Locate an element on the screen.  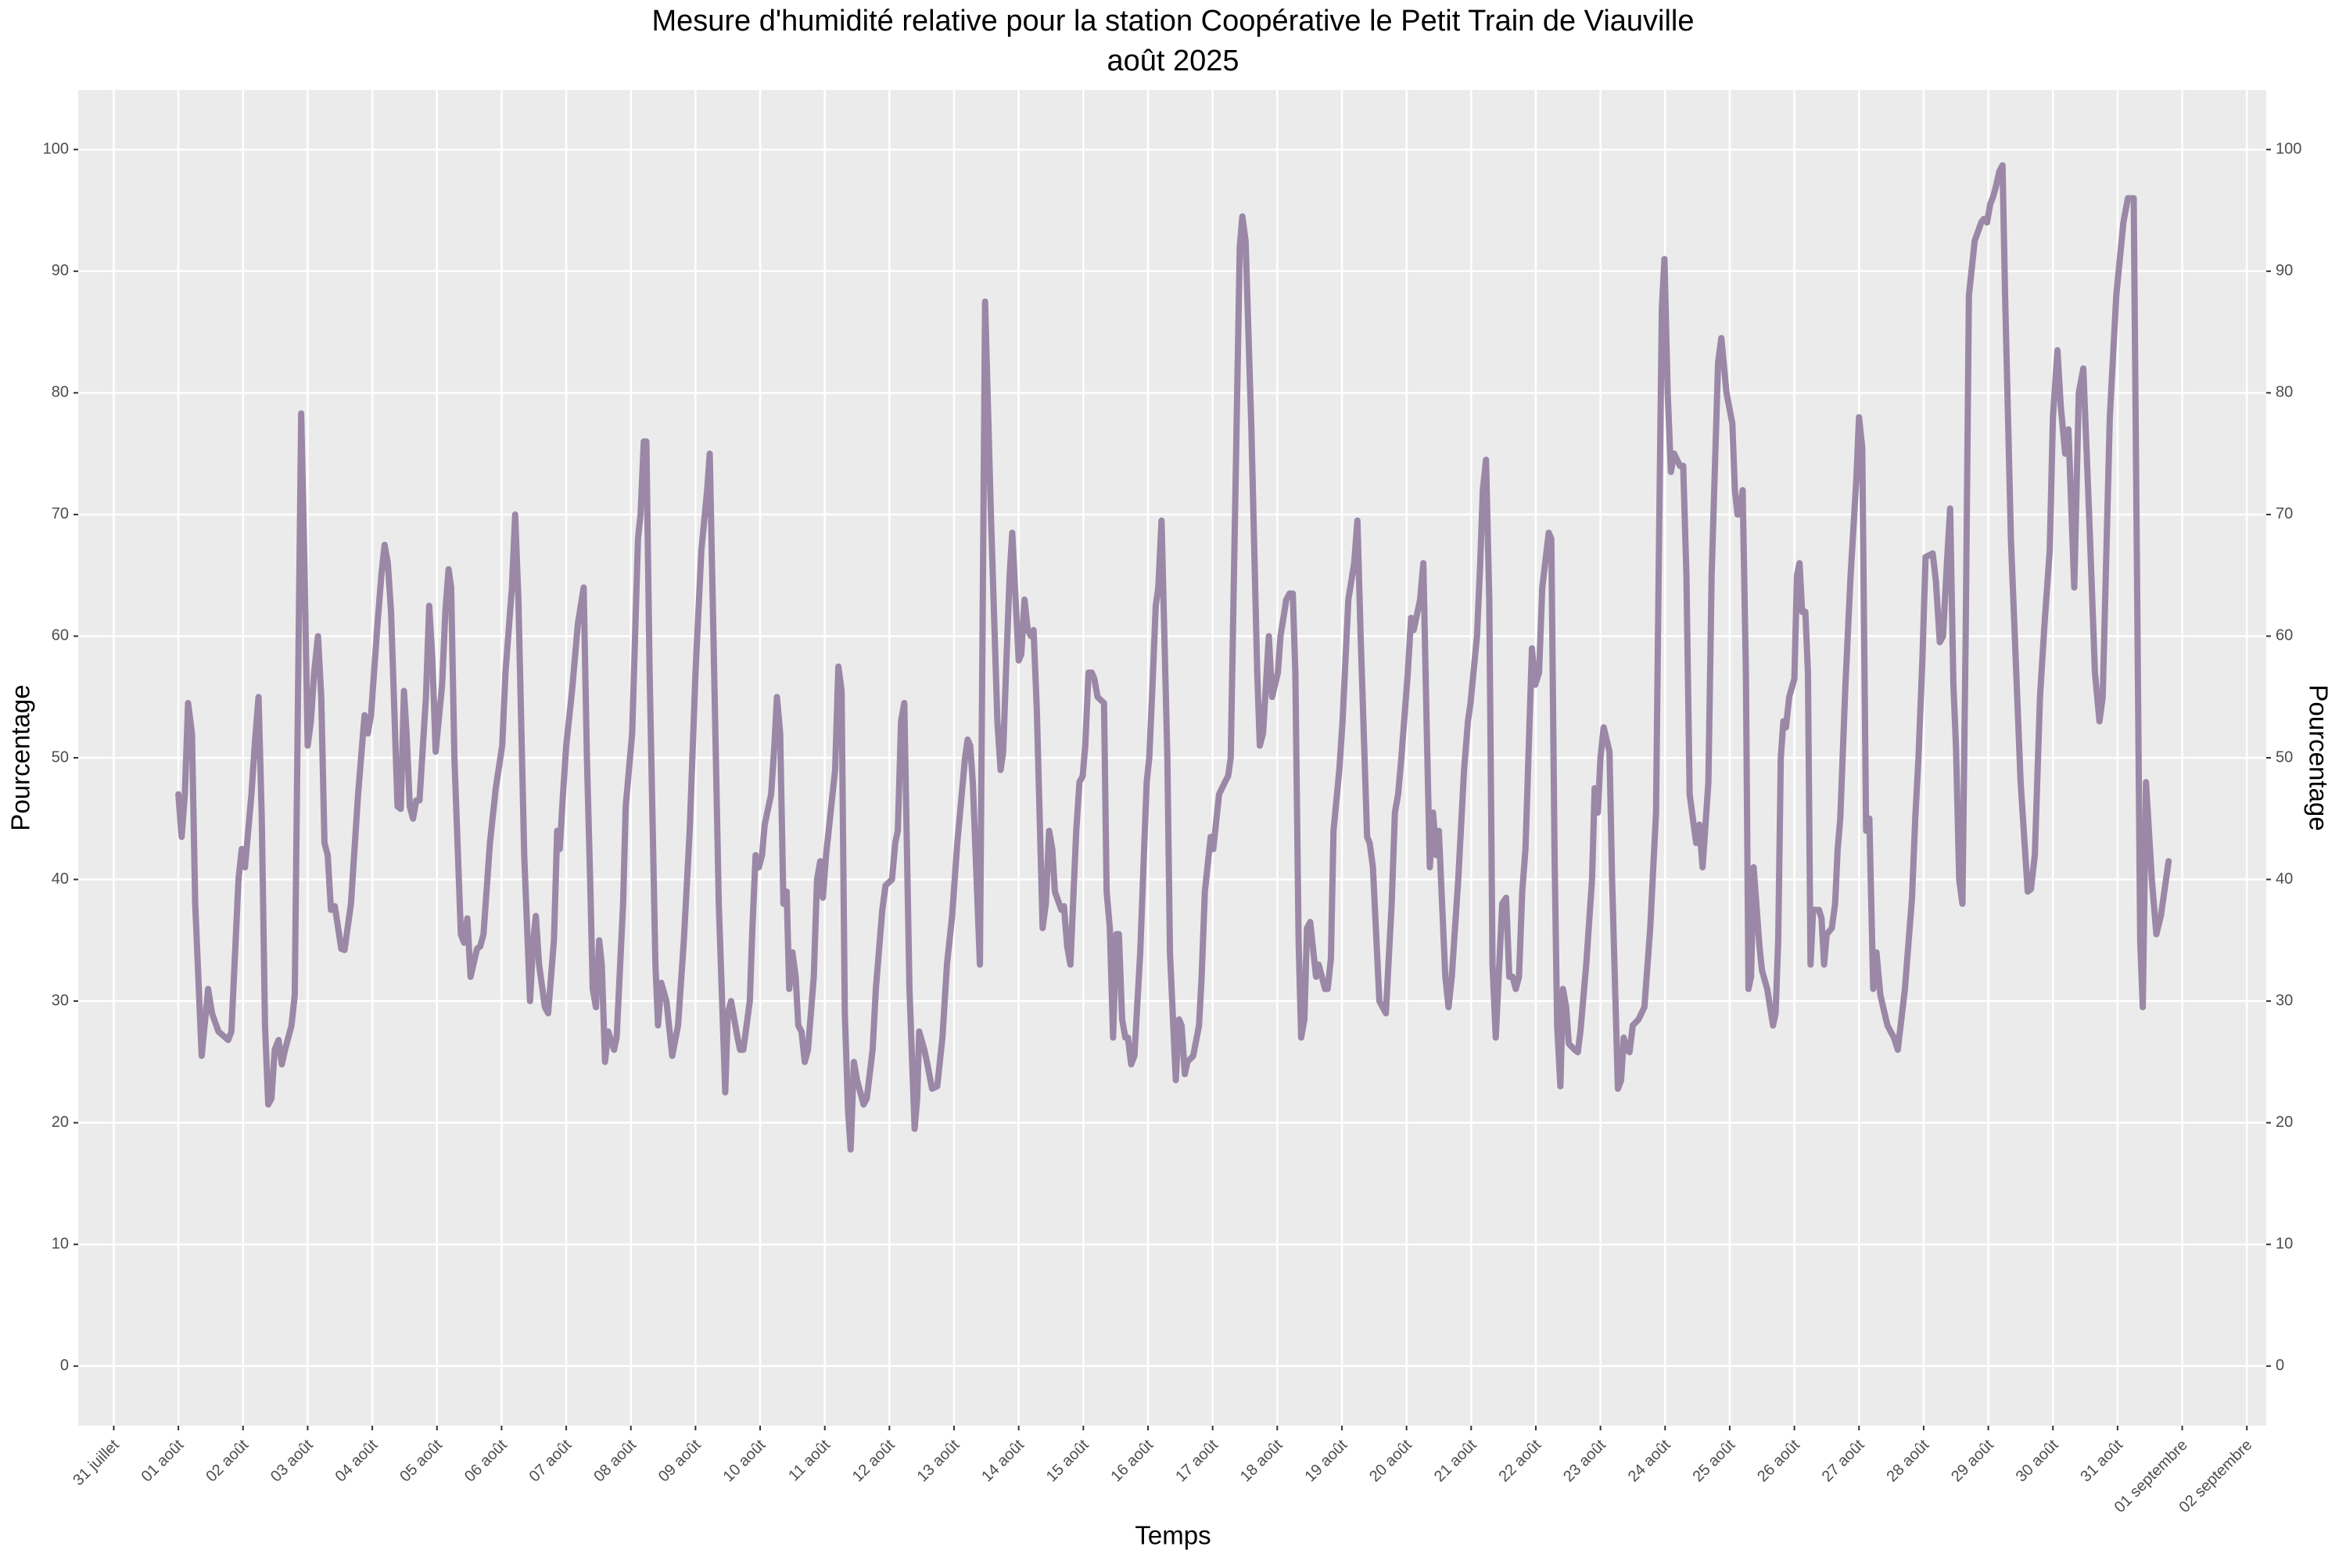
x-tick-label: 13 août is located at coordinates (938, 1460).